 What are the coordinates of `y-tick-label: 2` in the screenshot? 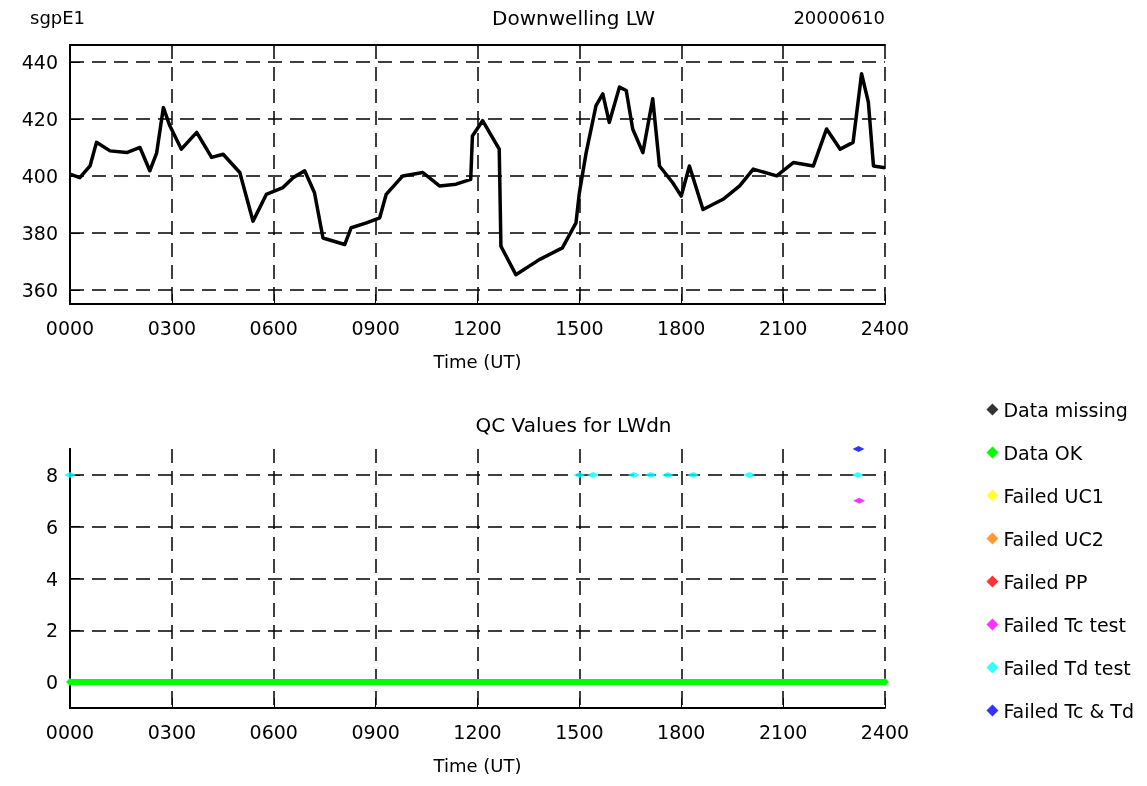 It's located at (51, 630).